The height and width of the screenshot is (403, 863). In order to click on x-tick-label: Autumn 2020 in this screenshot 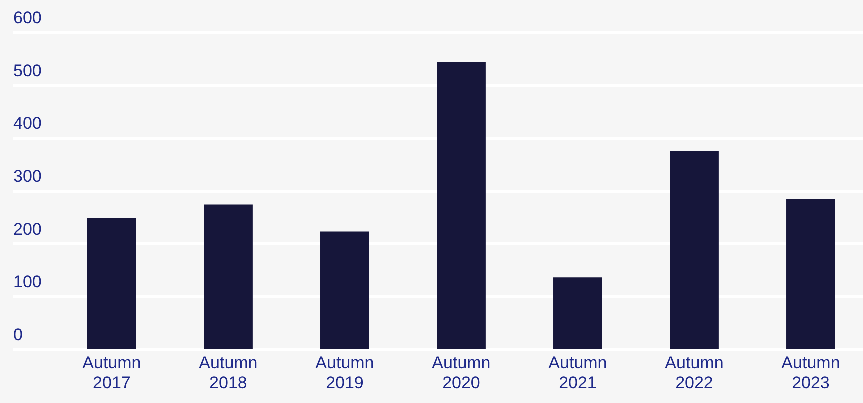, I will do `click(461, 373)`.